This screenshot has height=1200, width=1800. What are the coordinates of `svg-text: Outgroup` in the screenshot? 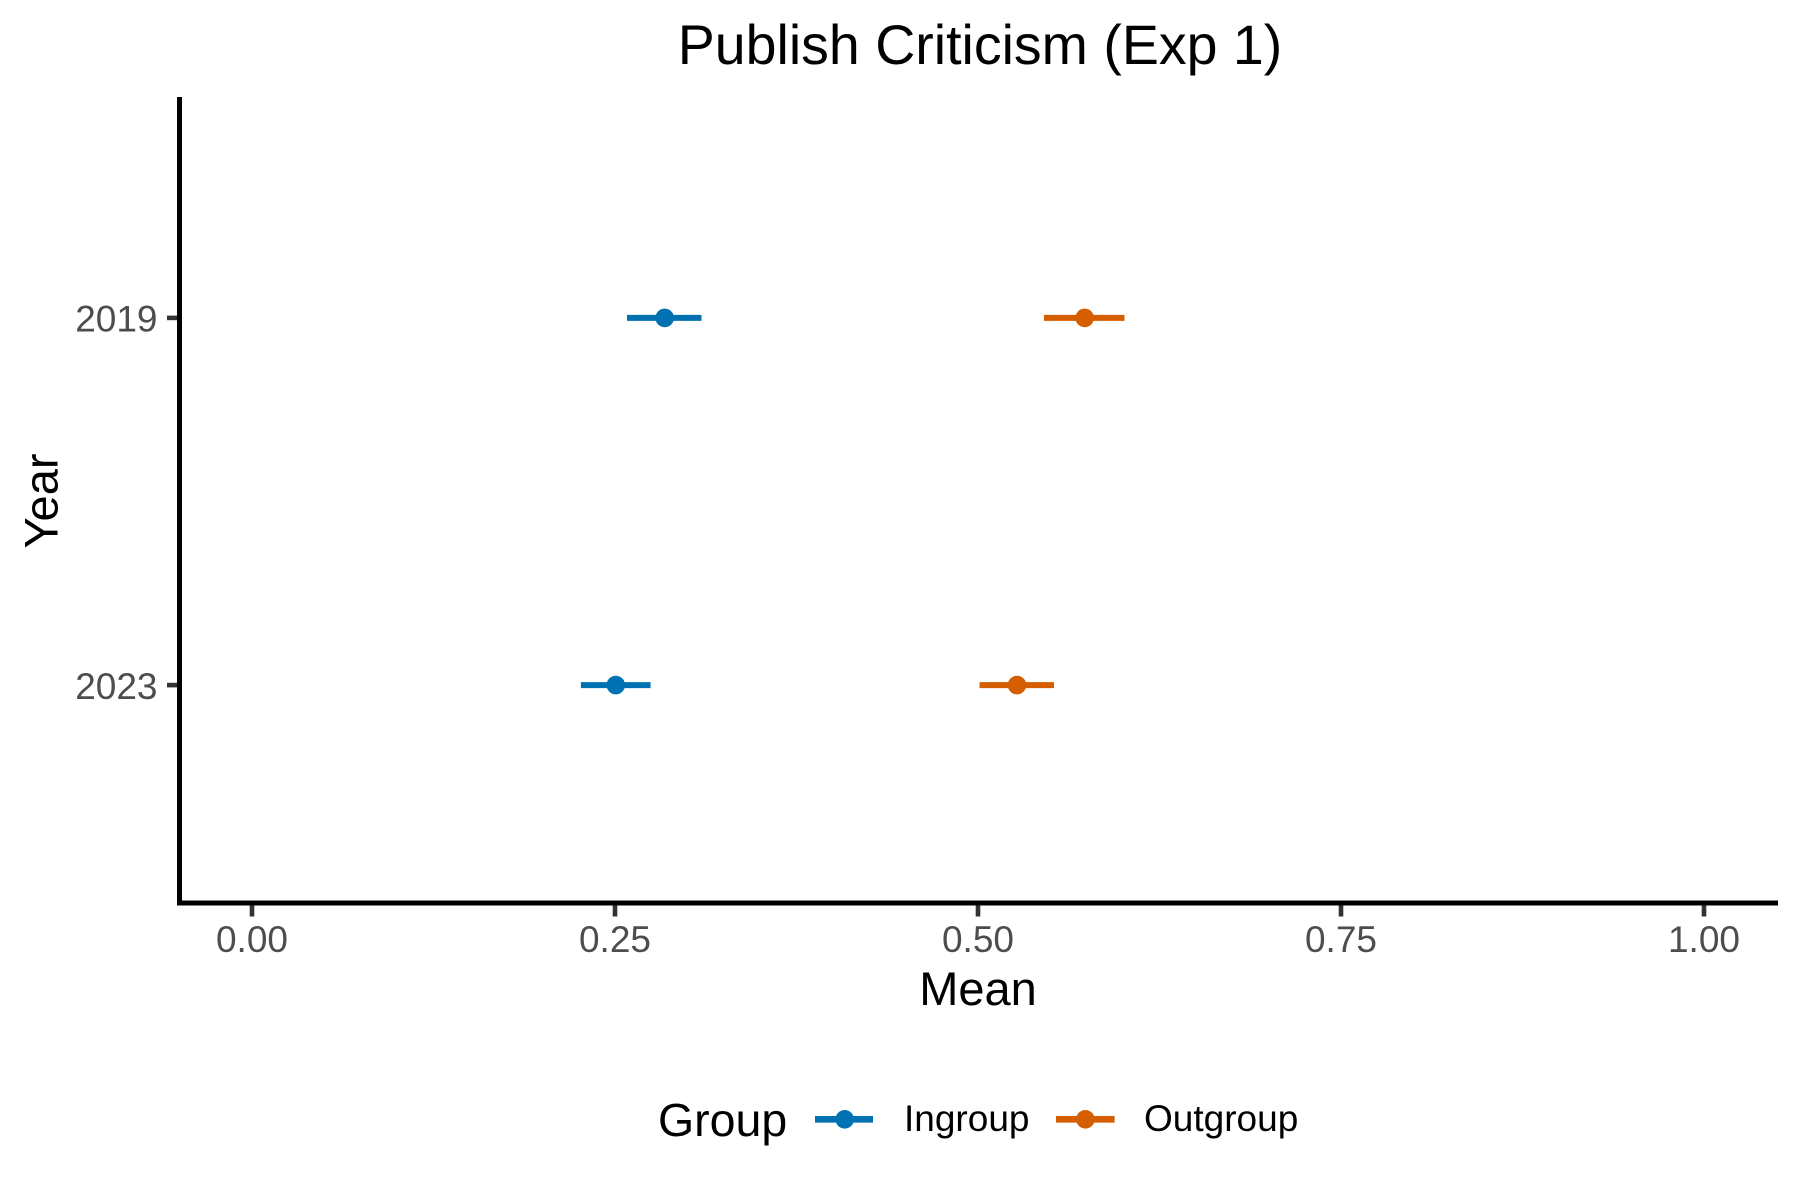 It's located at (1221, 1118).